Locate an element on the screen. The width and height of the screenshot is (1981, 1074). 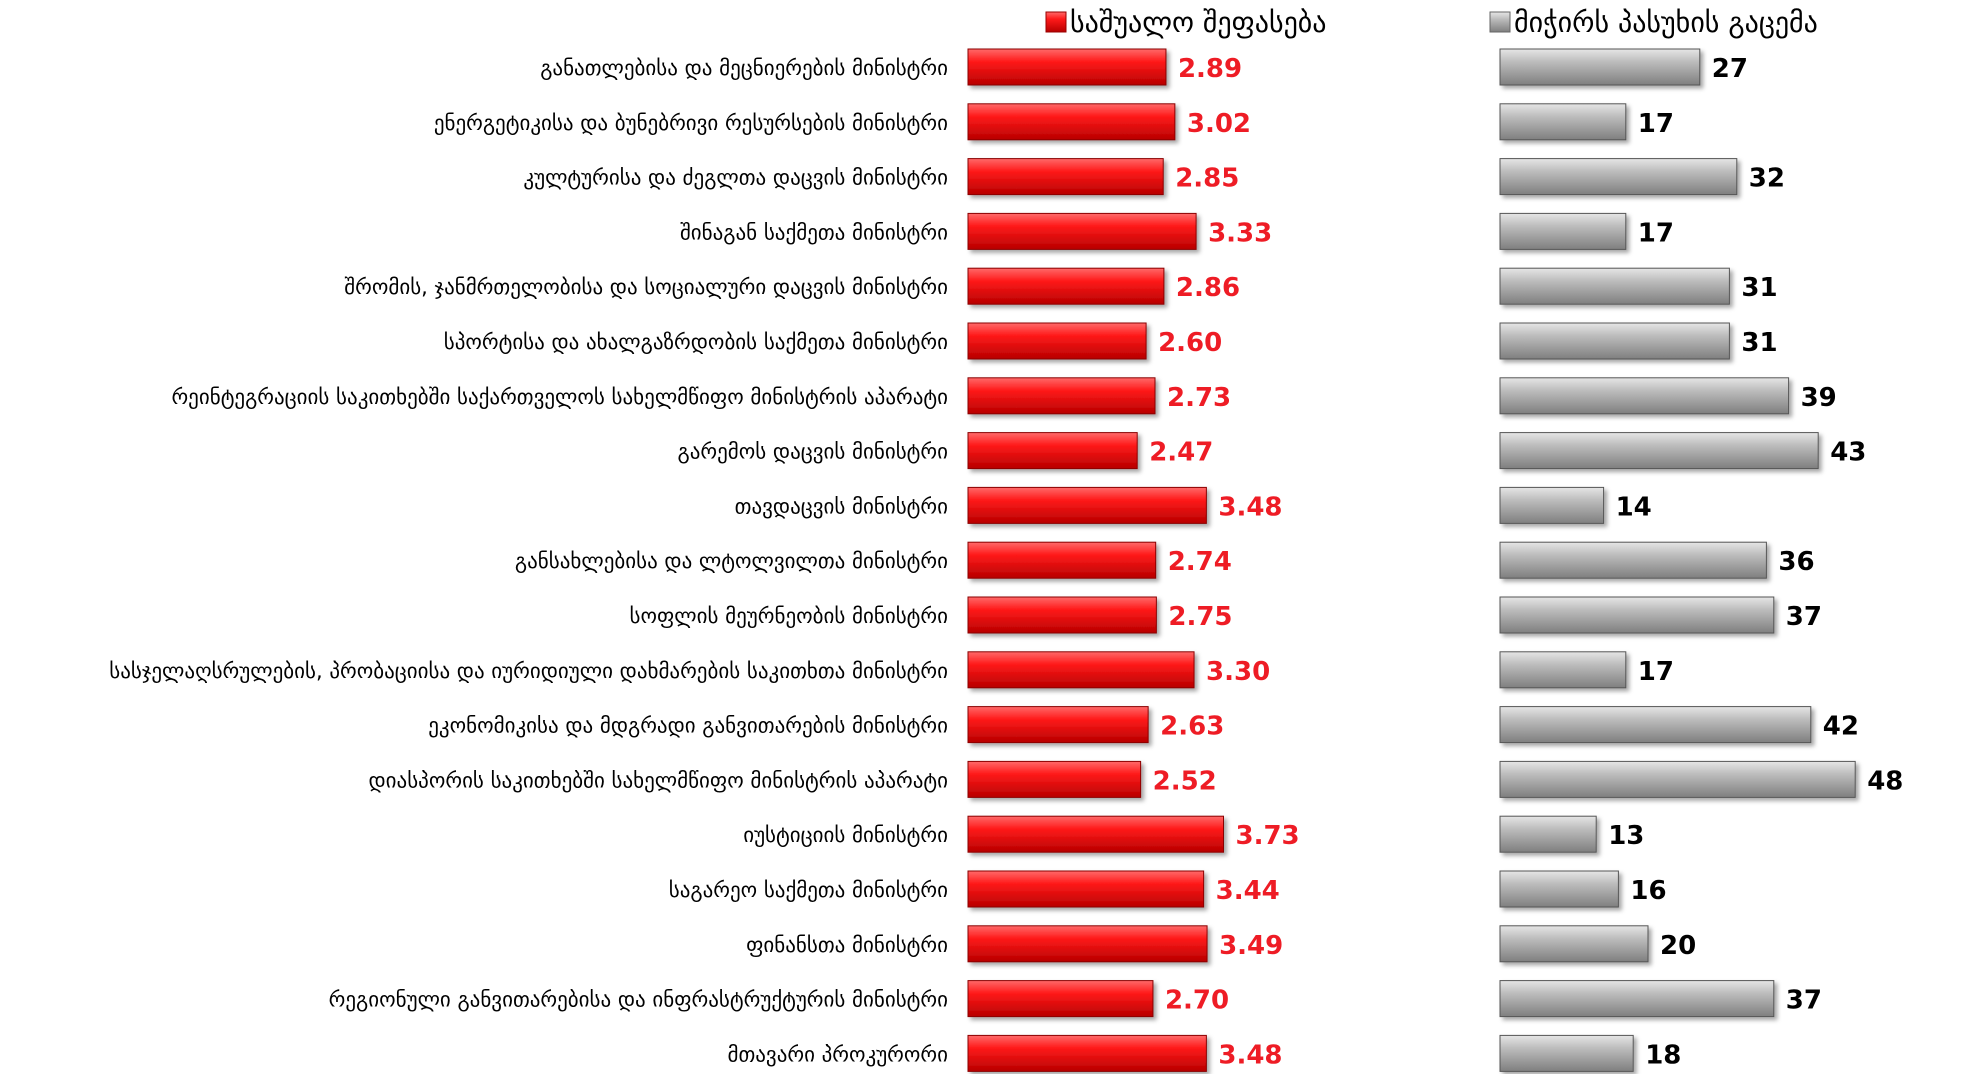
category-label: საგარეო საქმეთა მინისტრი is located at coordinates (808, 890).